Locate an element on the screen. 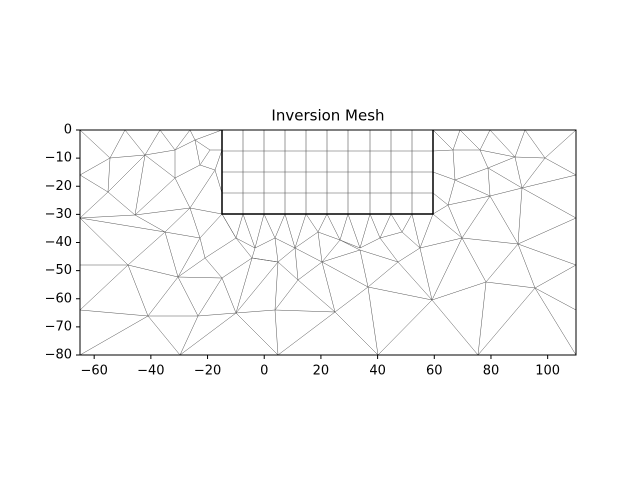  x-tick-label: 100 is located at coordinates (547, 371).